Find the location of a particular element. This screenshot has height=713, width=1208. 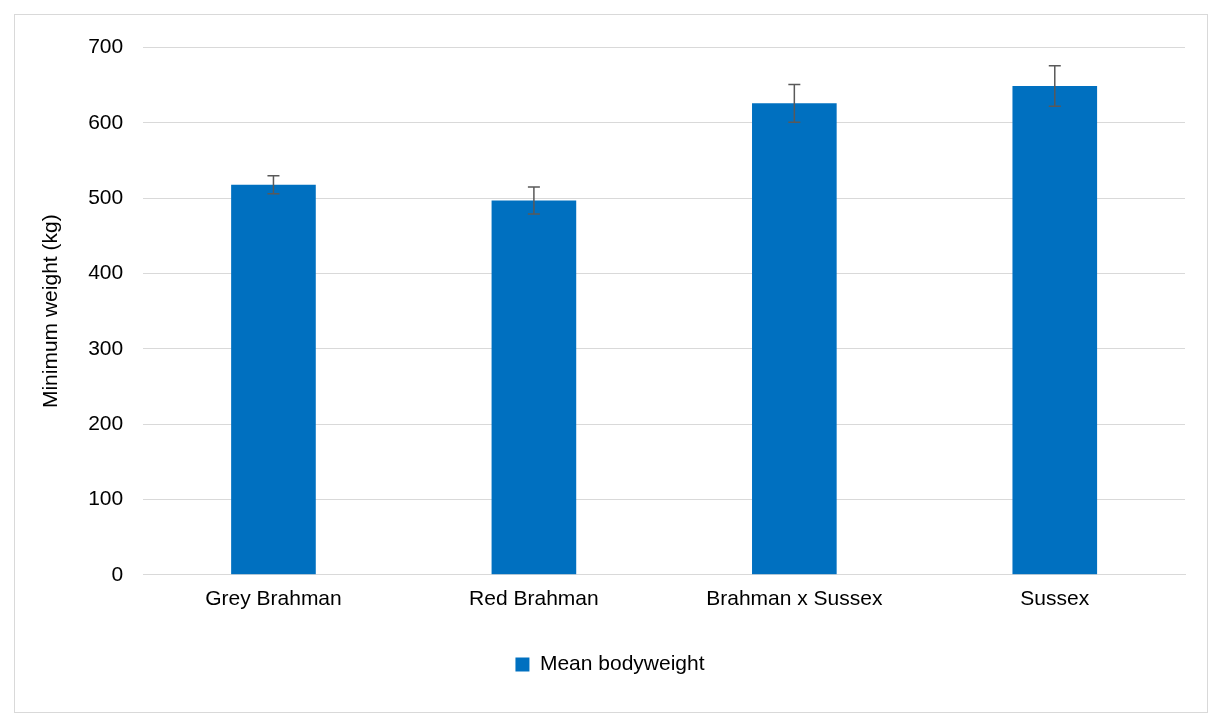

y-tick-label: 100 is located at coordinates (106, 498).